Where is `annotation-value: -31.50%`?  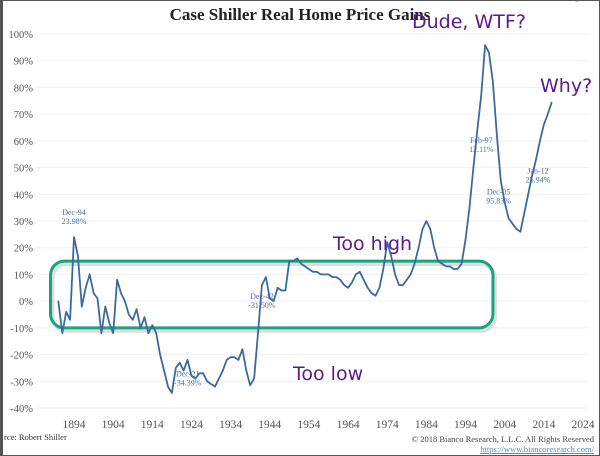
annotation-value: -31.50% is located at coordinates (262, 305).